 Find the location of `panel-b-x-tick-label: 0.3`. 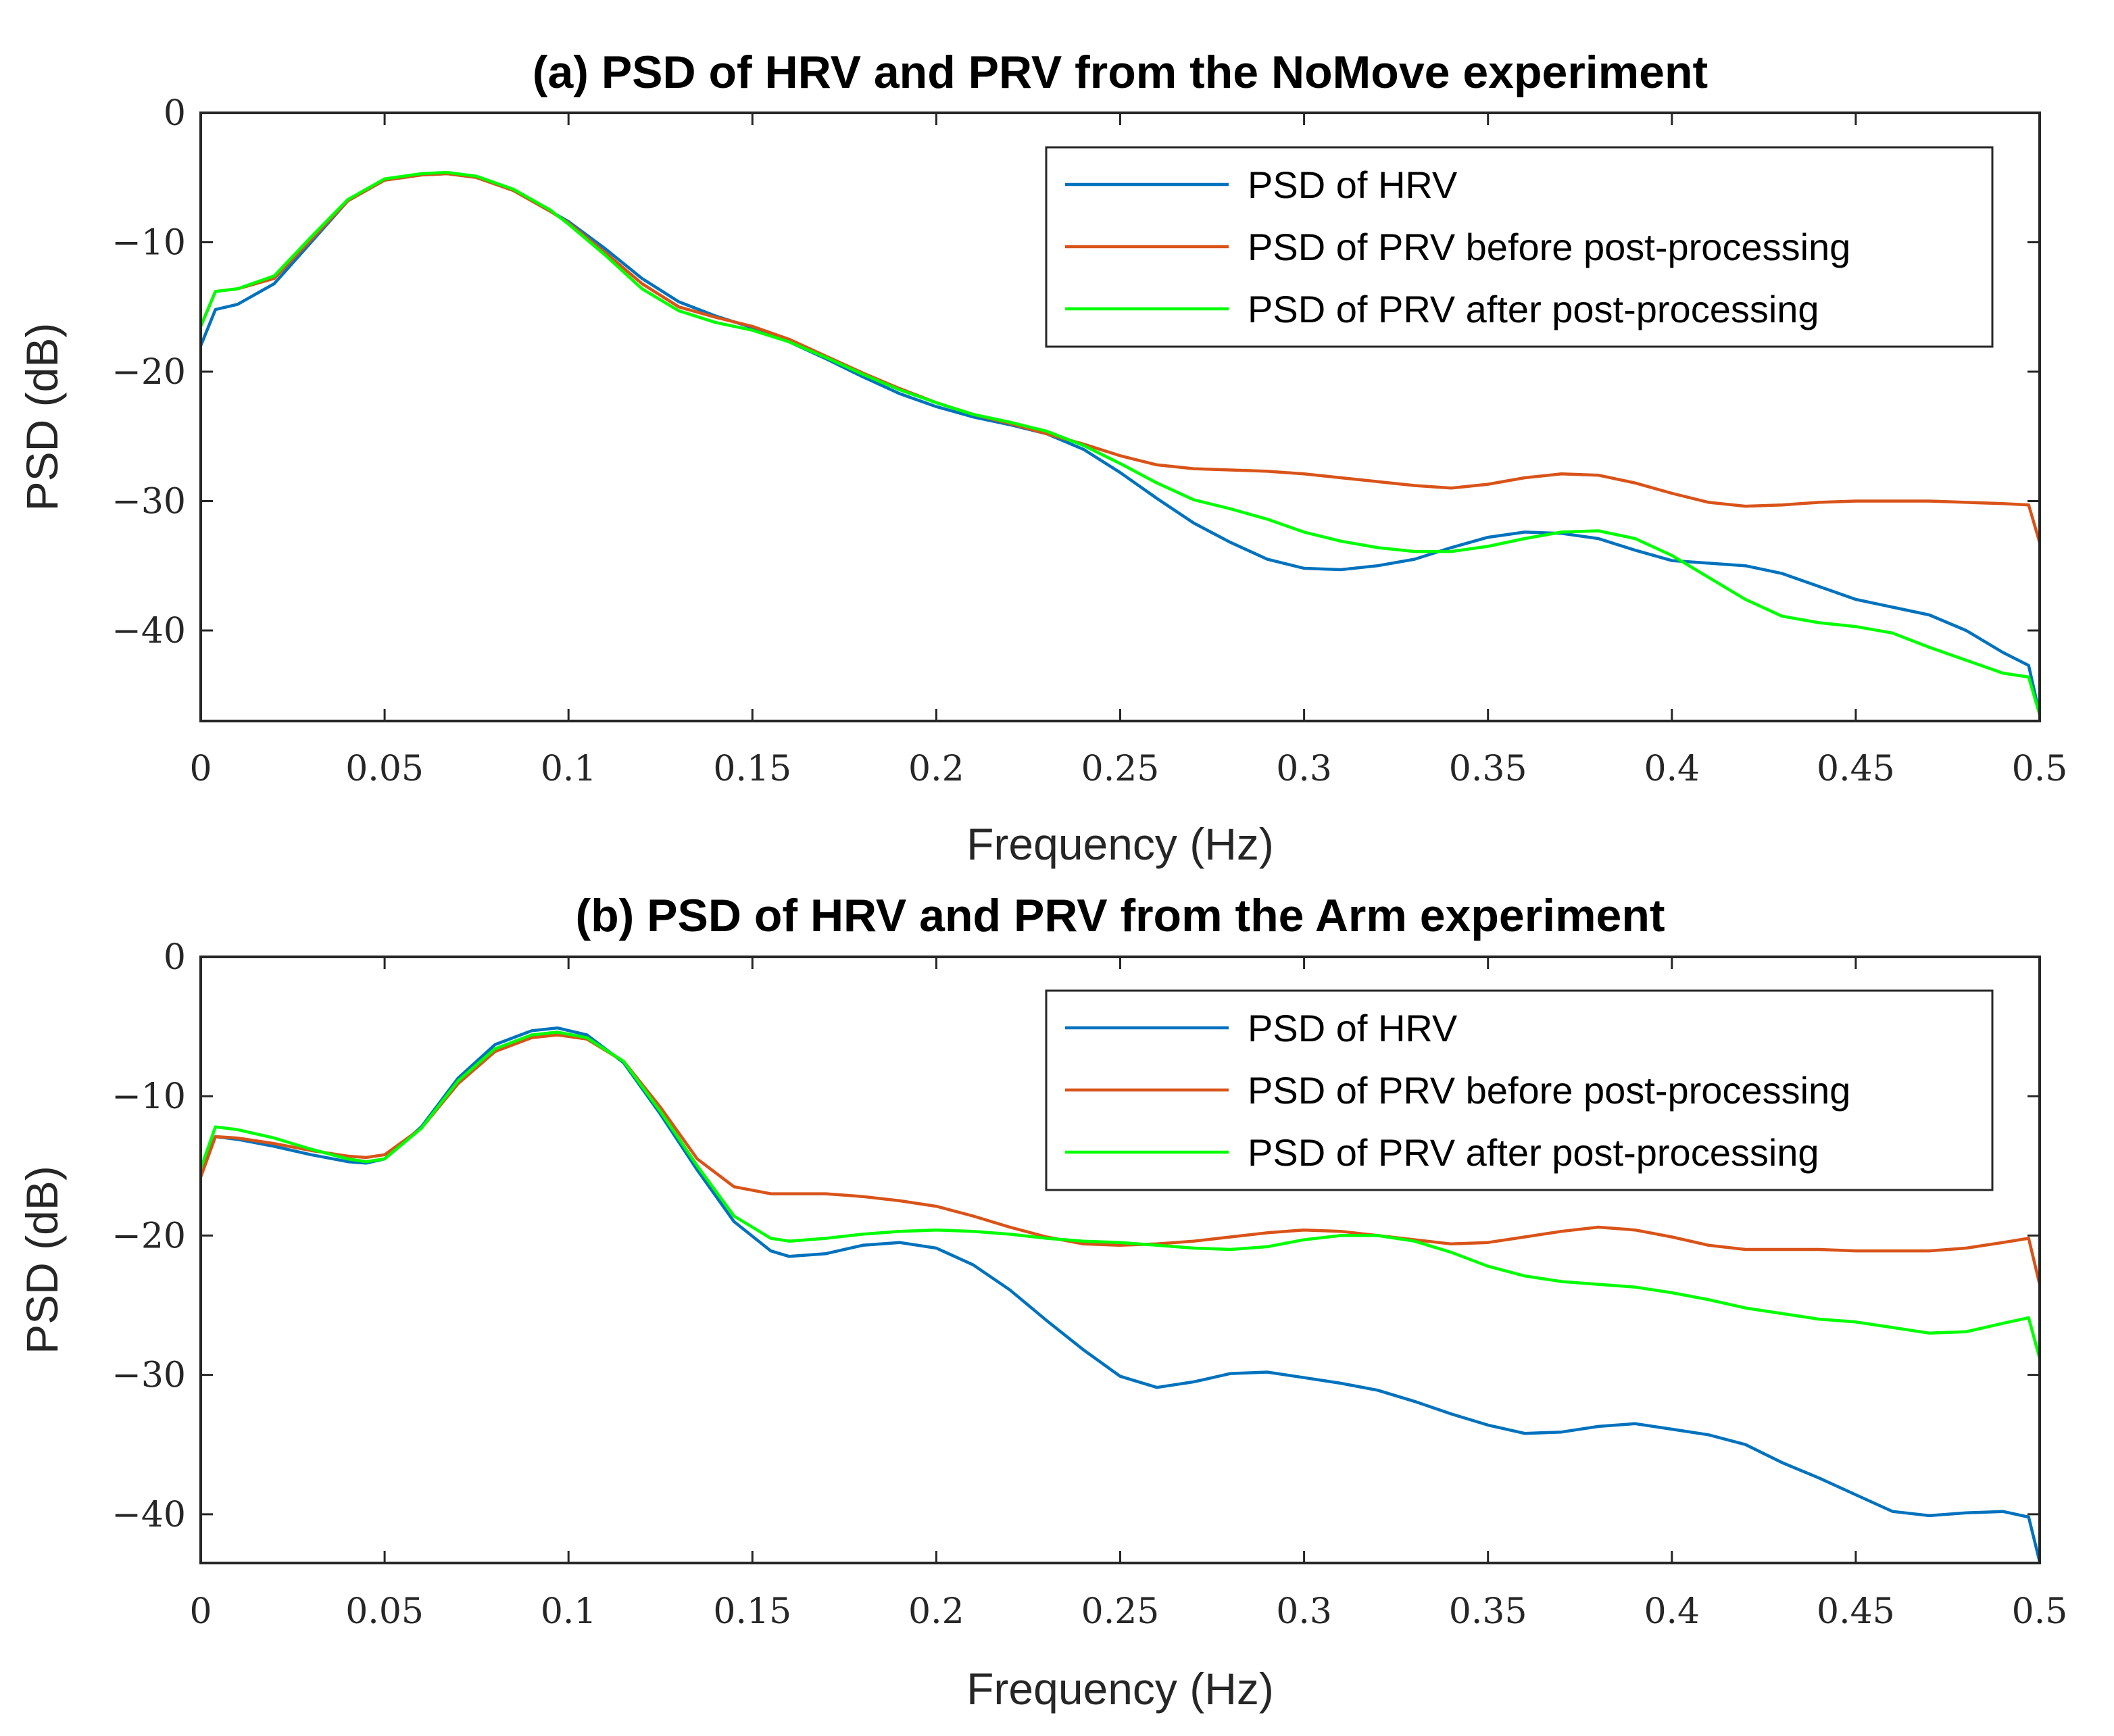

panel-b-x-tick-label: 0.3 is located at coordinates (1304, 1611).